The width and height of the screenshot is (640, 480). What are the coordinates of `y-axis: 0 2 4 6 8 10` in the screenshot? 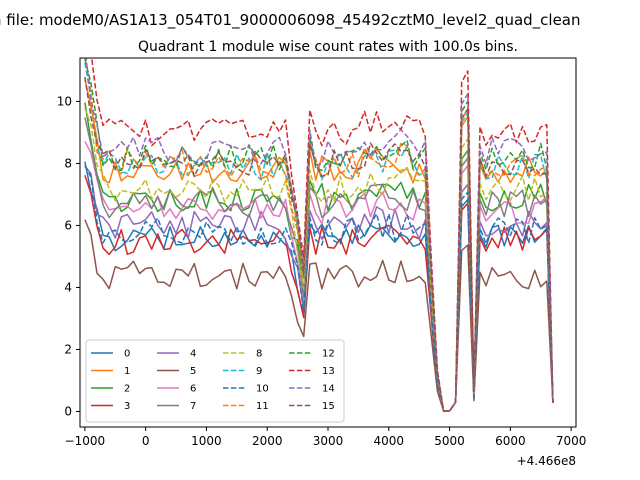 It's located at (68, 256).